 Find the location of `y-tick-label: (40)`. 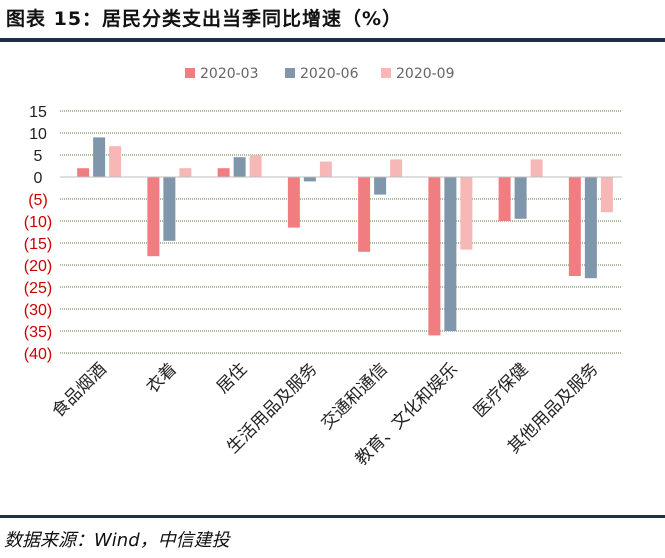

y-tick-label: (40) is located at coordinates (38, 354).